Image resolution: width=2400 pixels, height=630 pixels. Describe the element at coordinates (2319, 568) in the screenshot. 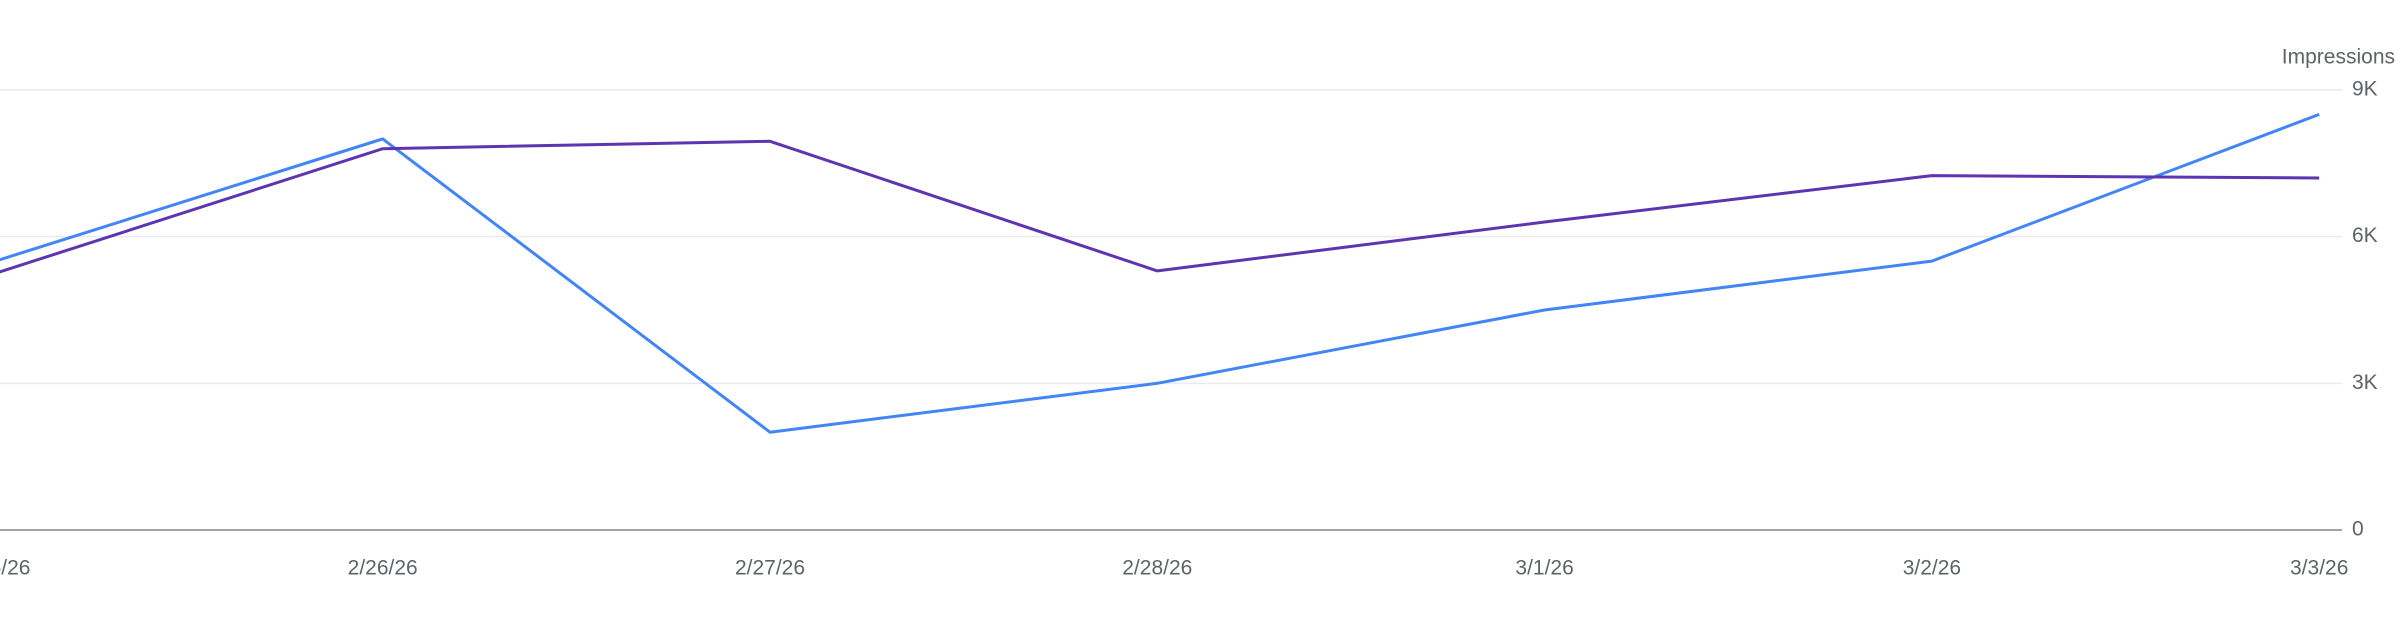

I see `x-tick-label: 3/3/26` at that location.